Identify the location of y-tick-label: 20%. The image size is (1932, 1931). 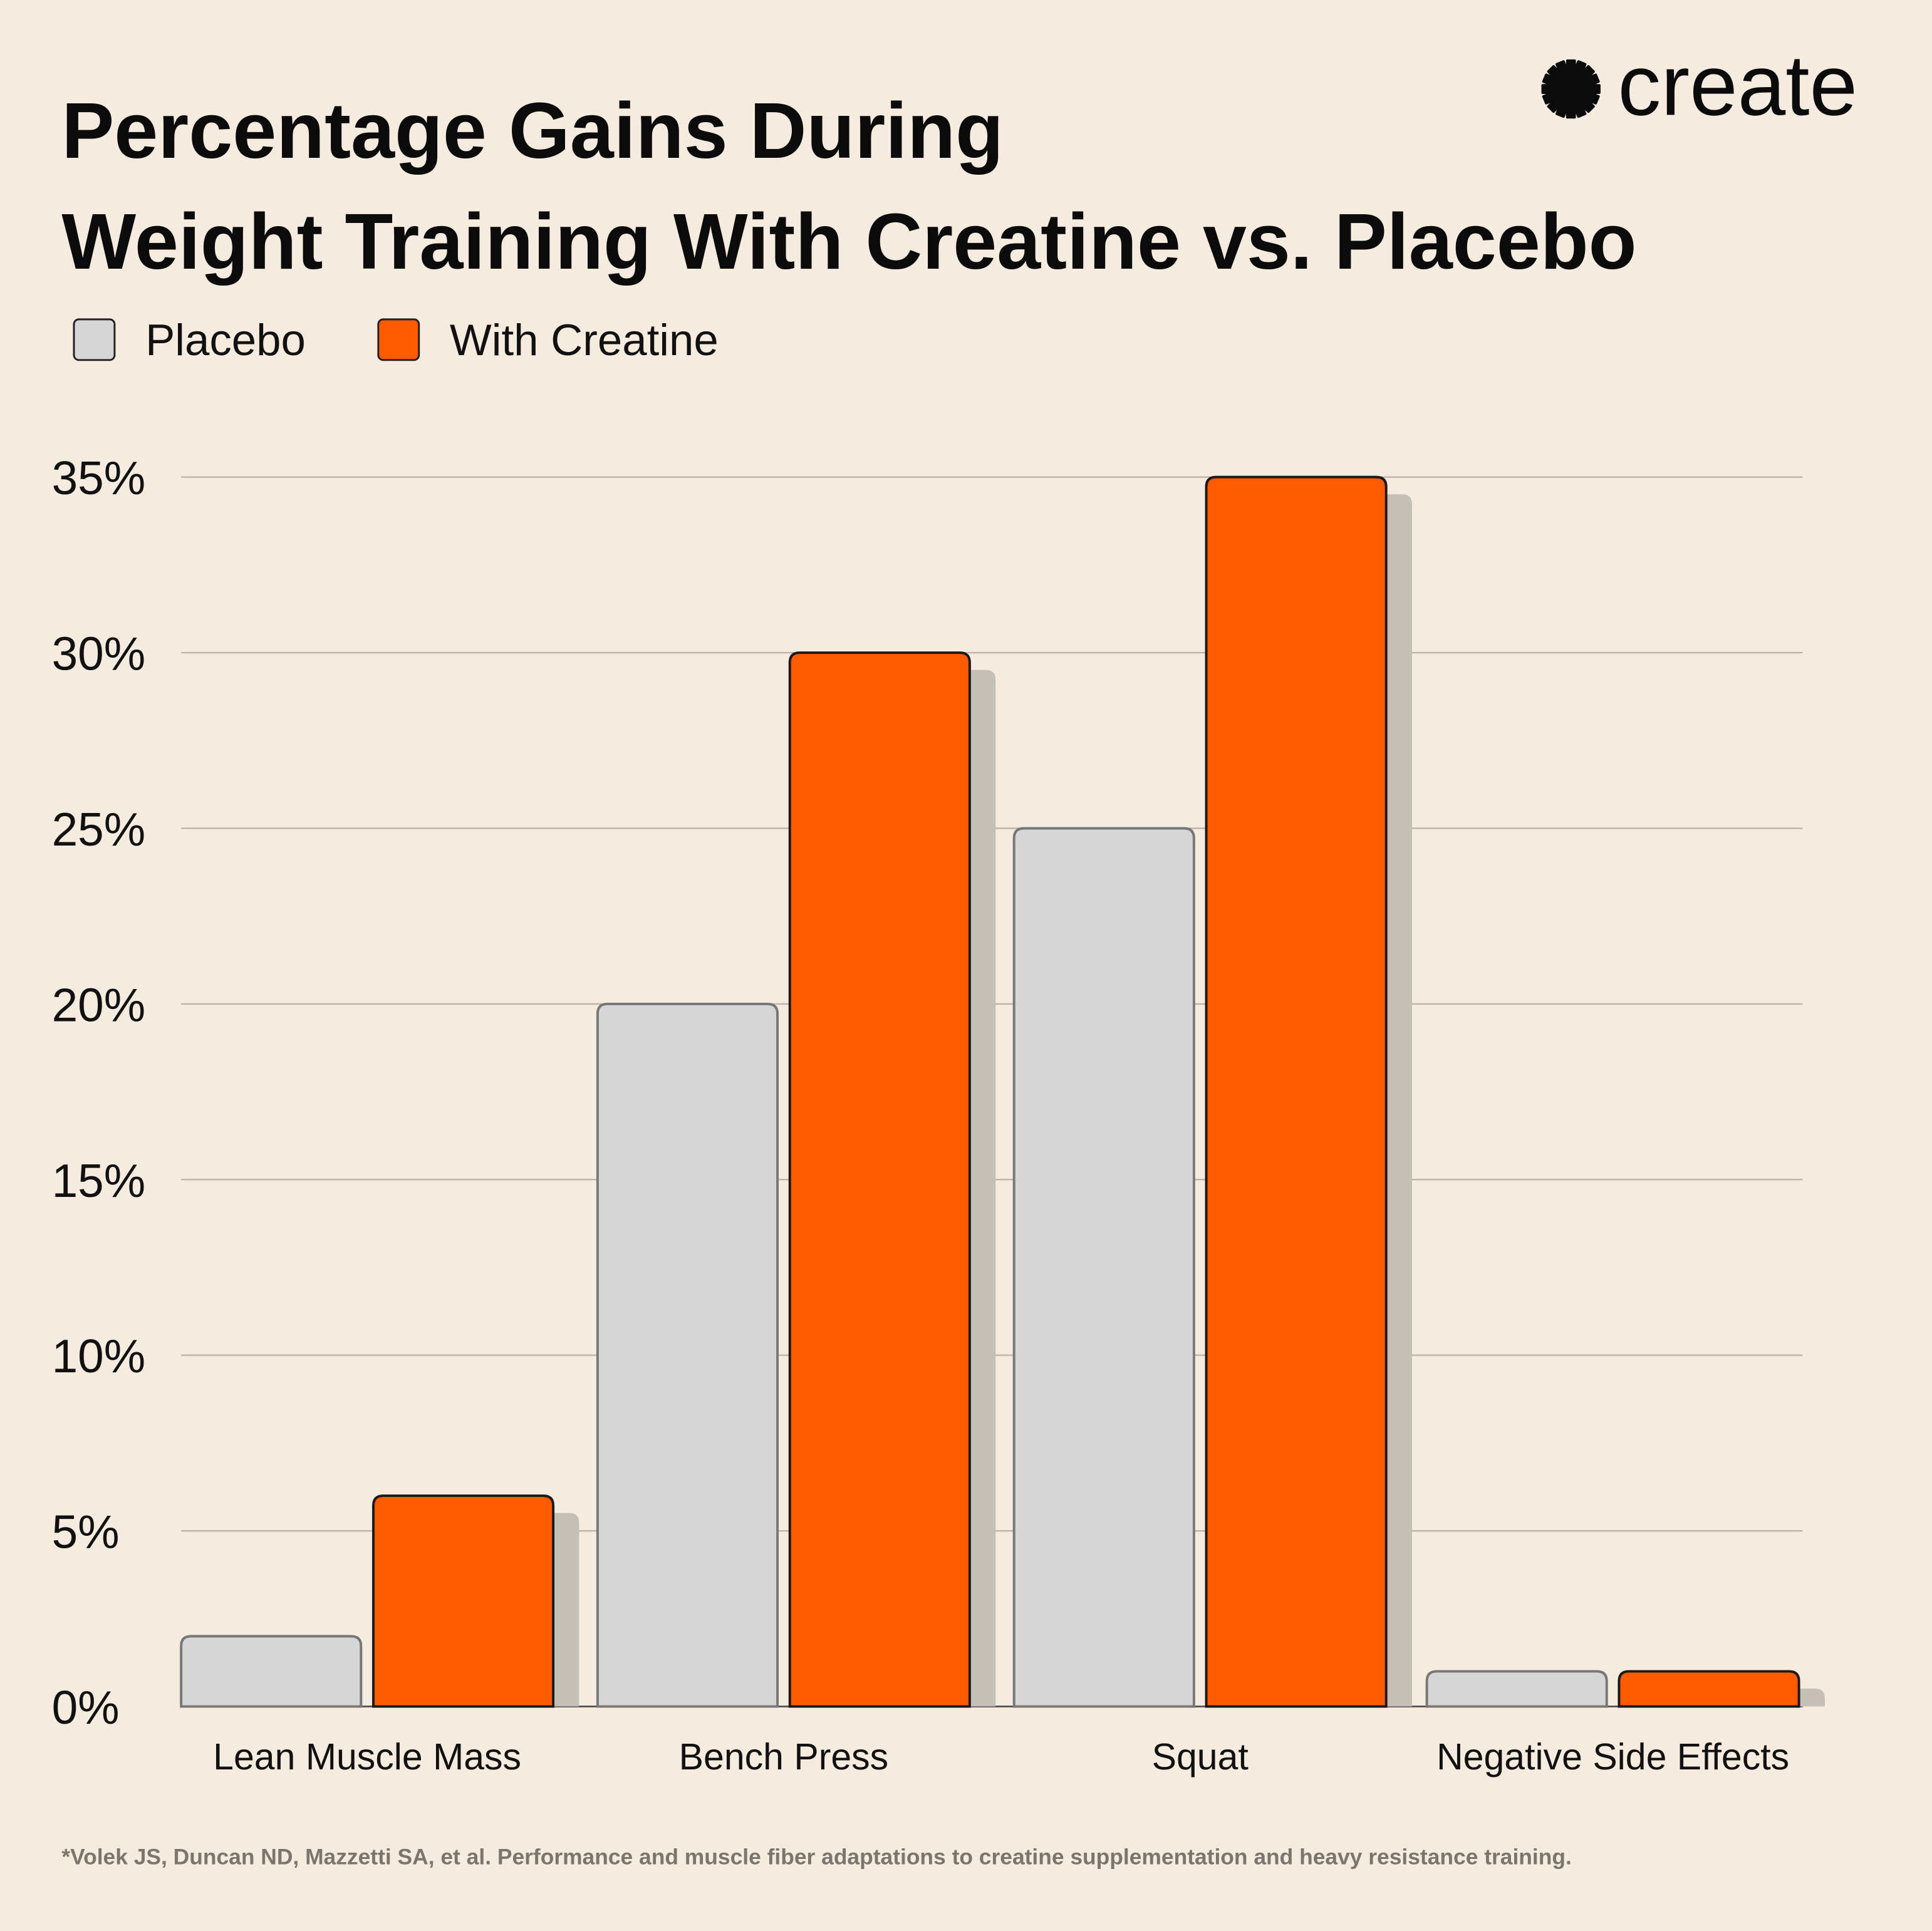
(99, 1005).